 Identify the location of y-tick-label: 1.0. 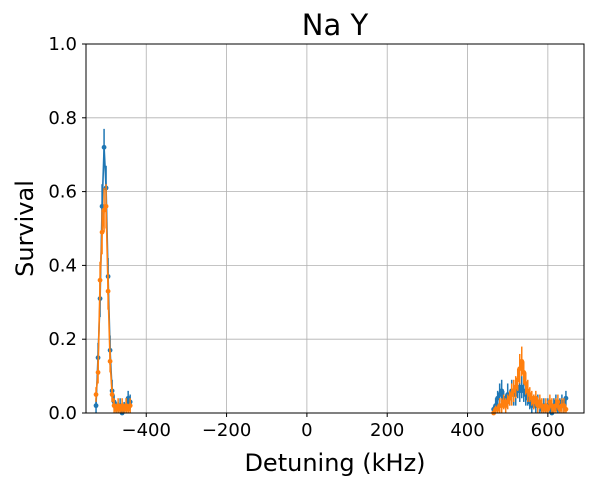
(62, 44).